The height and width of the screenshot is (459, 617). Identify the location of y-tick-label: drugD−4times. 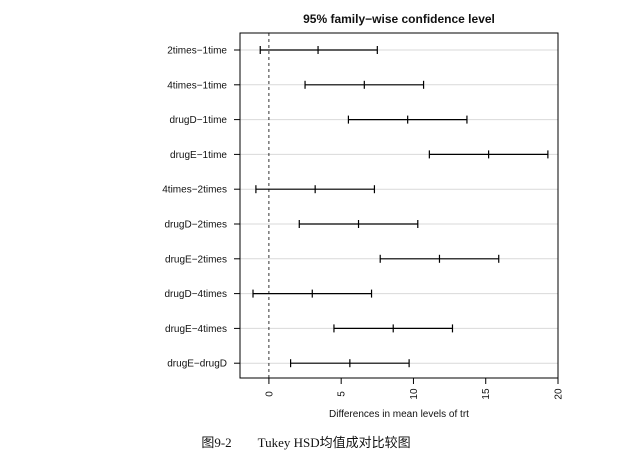
(195, 294).